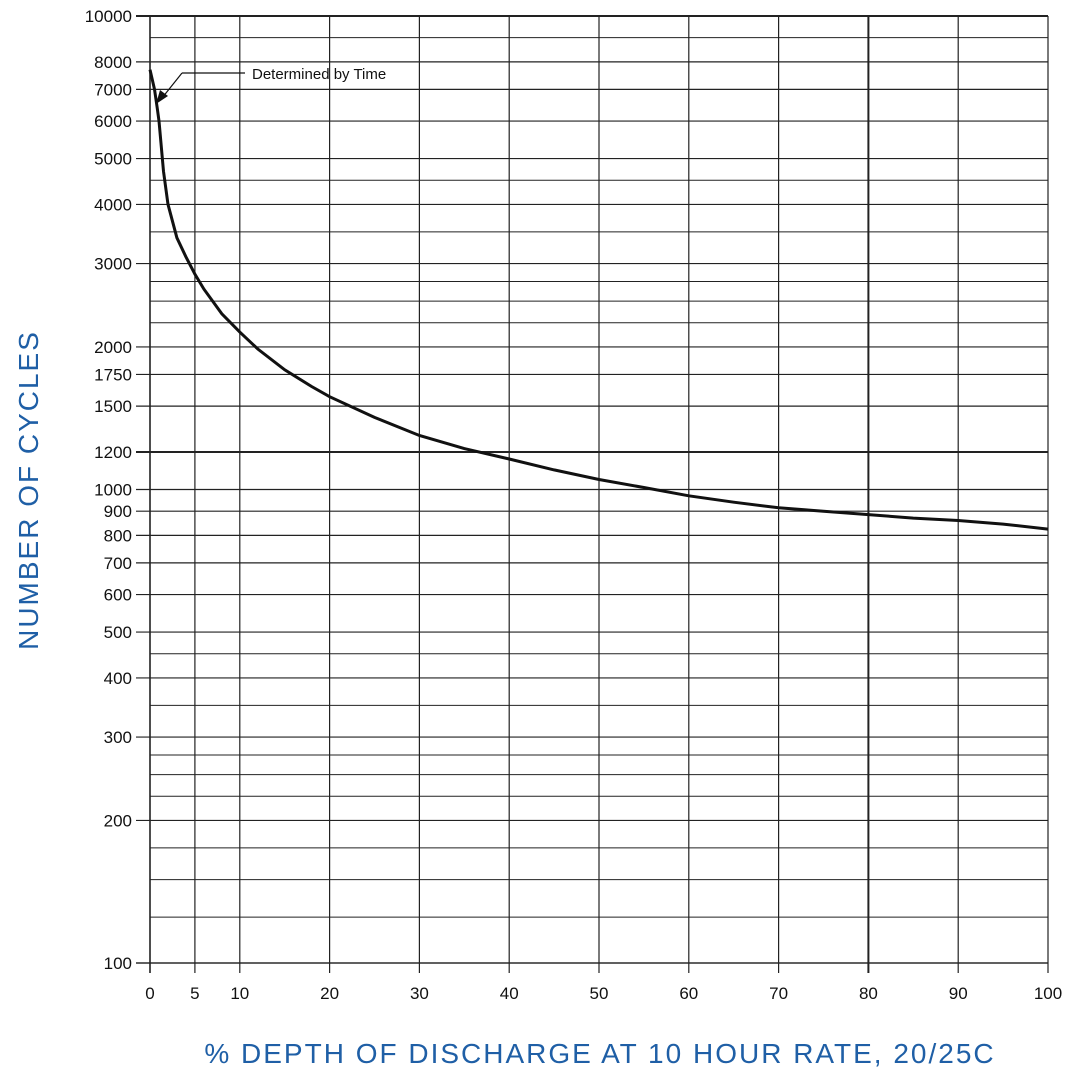 The width and height of the screenshot is (1078, 1075). I want to click on annotation-arrowhead, so click(162, 97).